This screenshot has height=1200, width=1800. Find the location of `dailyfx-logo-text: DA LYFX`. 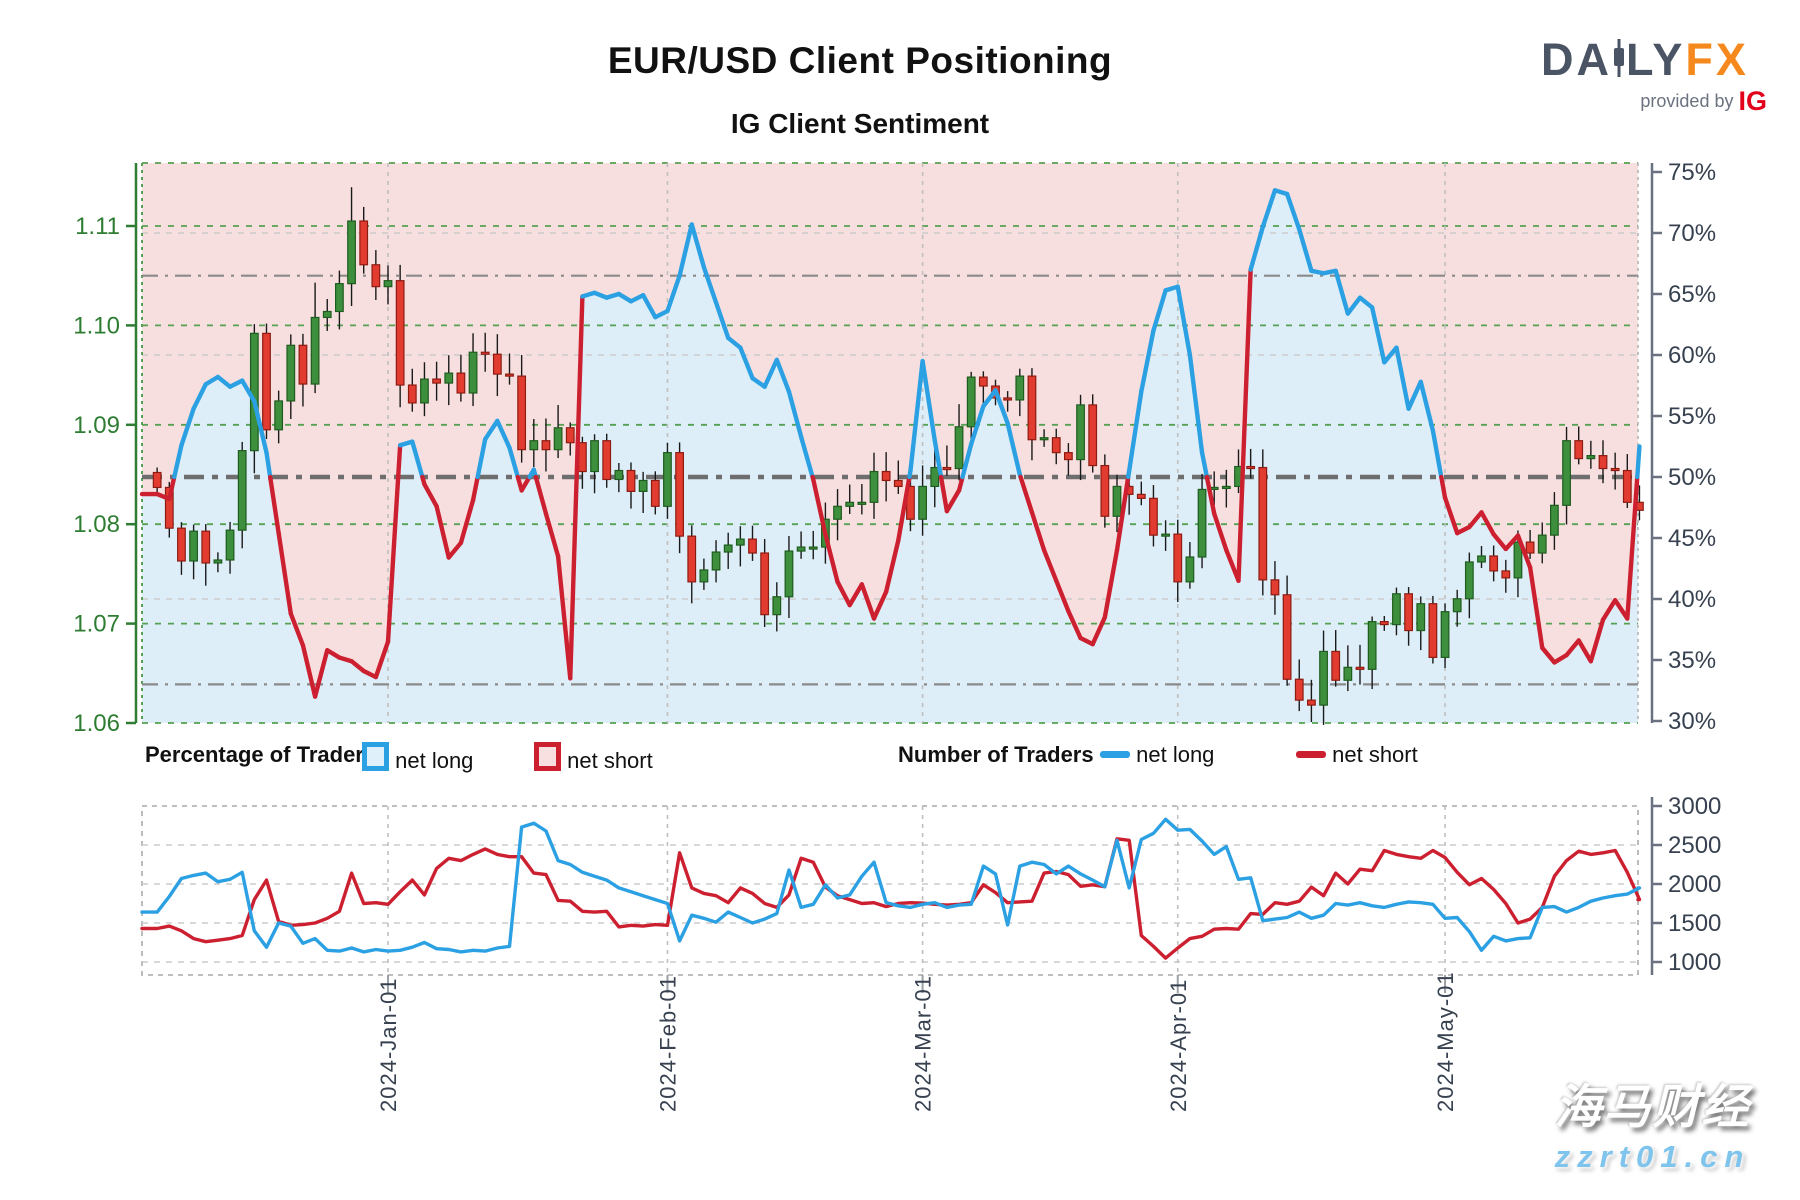

dailyfx-logo-text: DA LYFX is located at coordinates (1645, 60).